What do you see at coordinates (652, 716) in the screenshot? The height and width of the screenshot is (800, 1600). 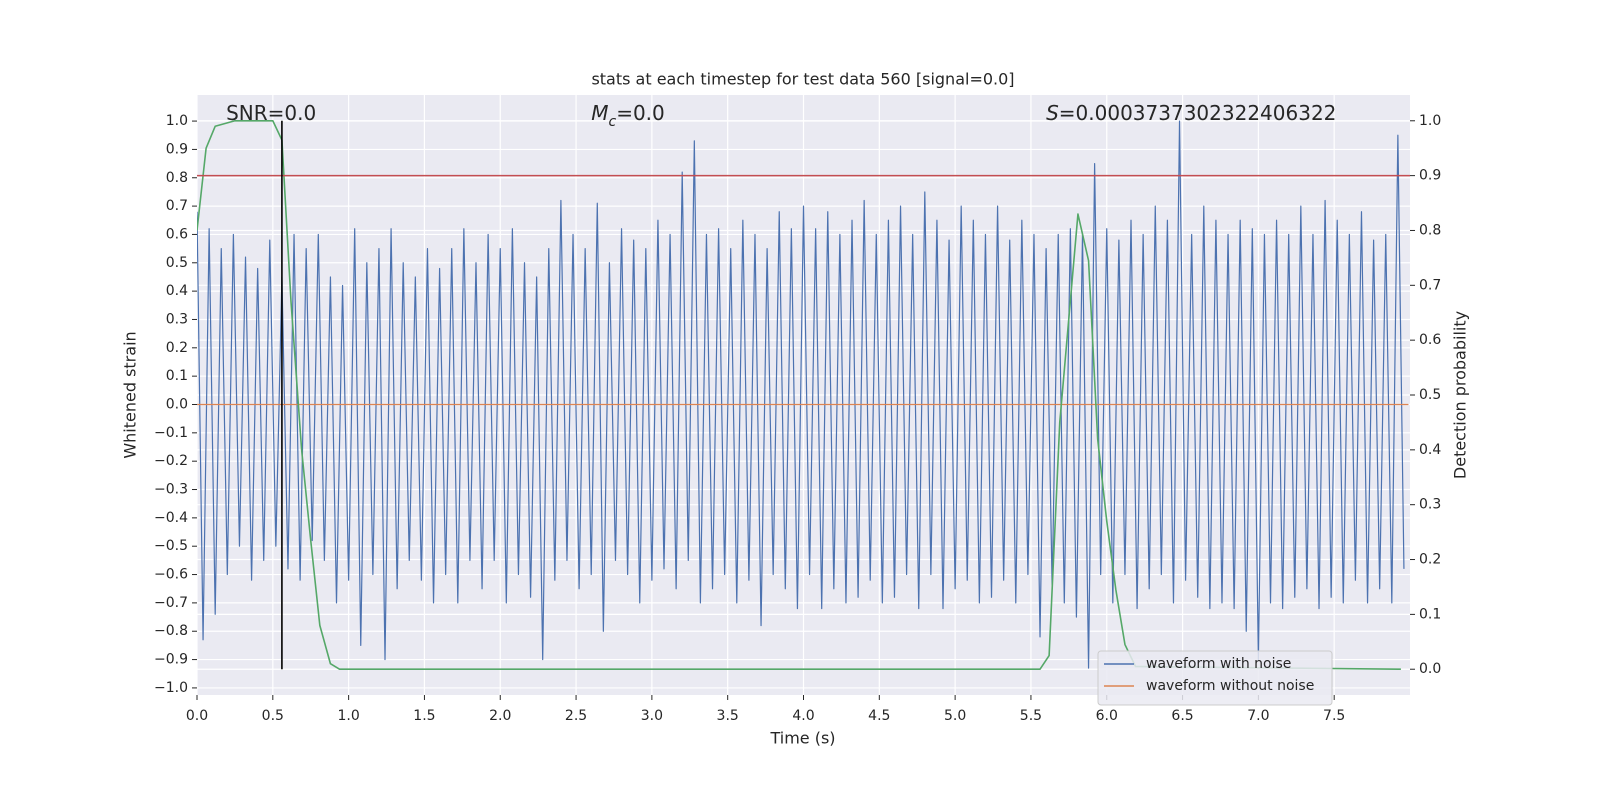 I see `x-tick-label: 3.0` at bounding box center [652, 716].